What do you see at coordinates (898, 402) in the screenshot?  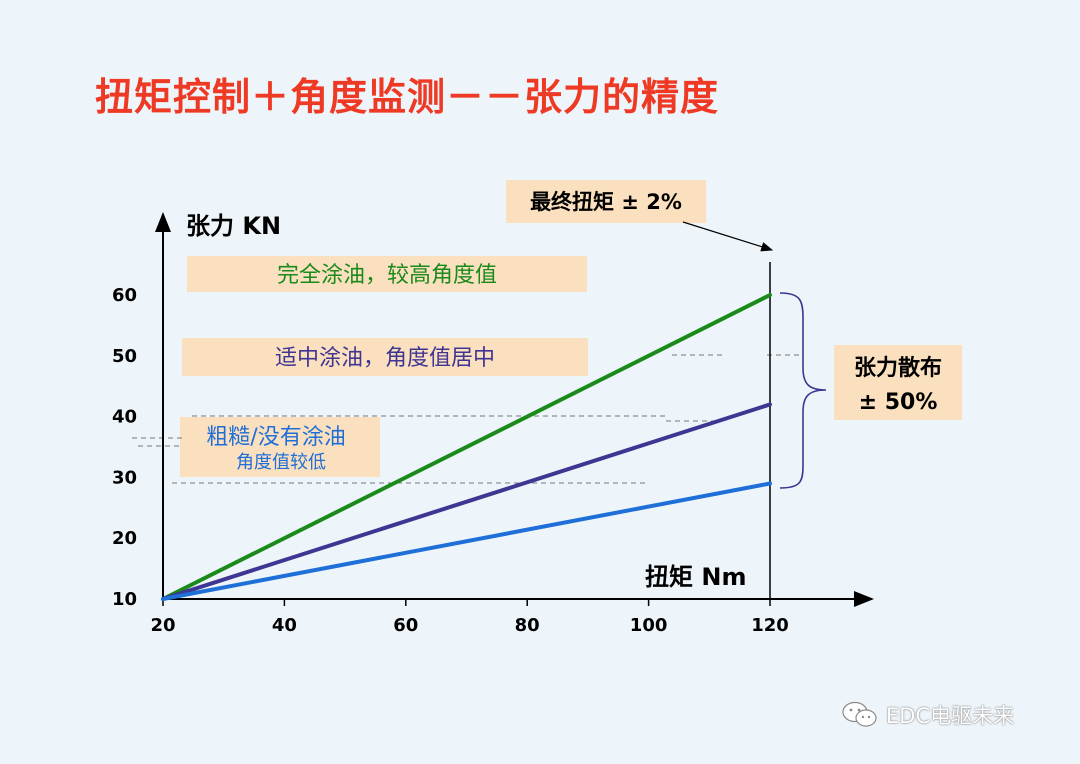 I see `spread-text-2: ± 50%` at bounding box center [898, 402].